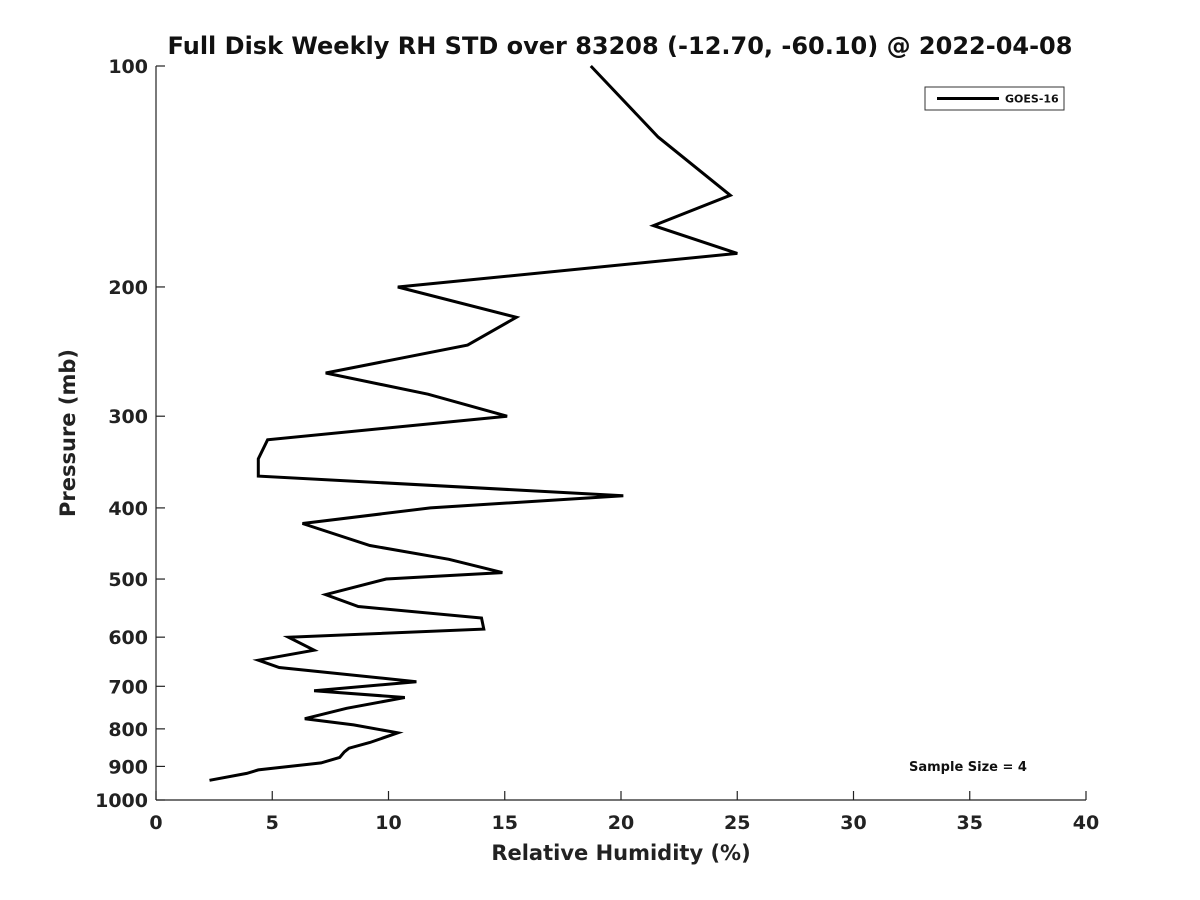  Describe the element at coordinates (128, 580) in the screenshot. I see `y-tick-label: 500` at that location.